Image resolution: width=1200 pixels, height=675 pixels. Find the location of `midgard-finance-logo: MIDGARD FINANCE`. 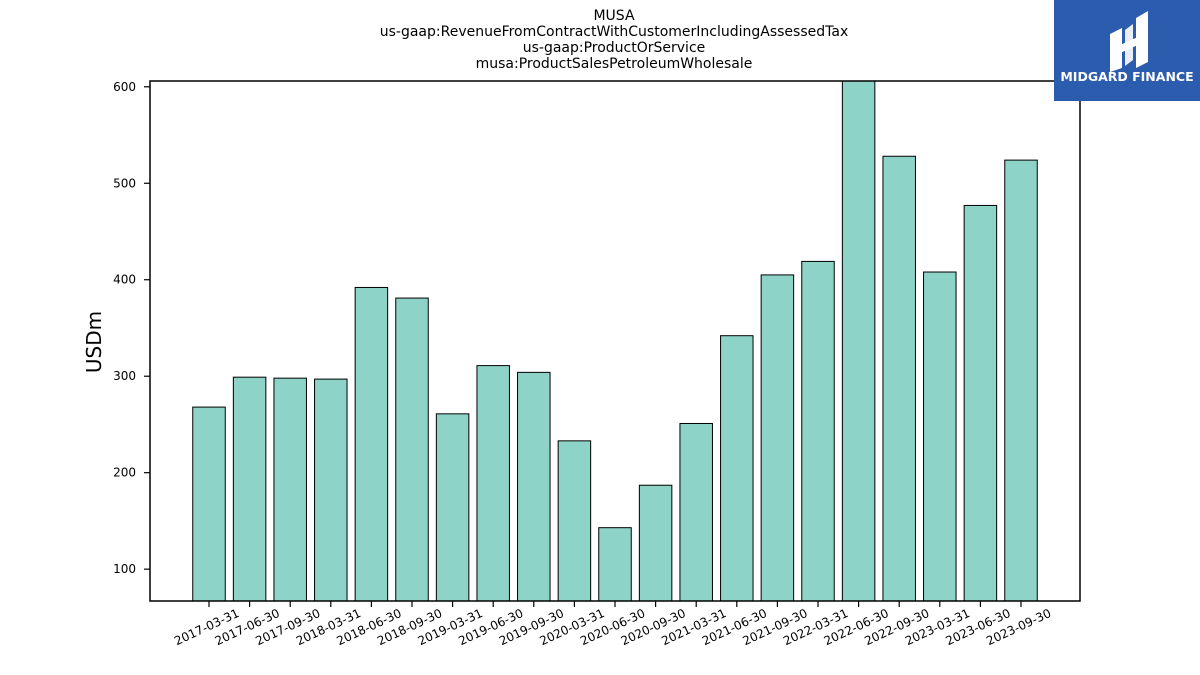

midgard-finance-logo: MIDGARD FINANCE is located at coordinates (1127, 50).